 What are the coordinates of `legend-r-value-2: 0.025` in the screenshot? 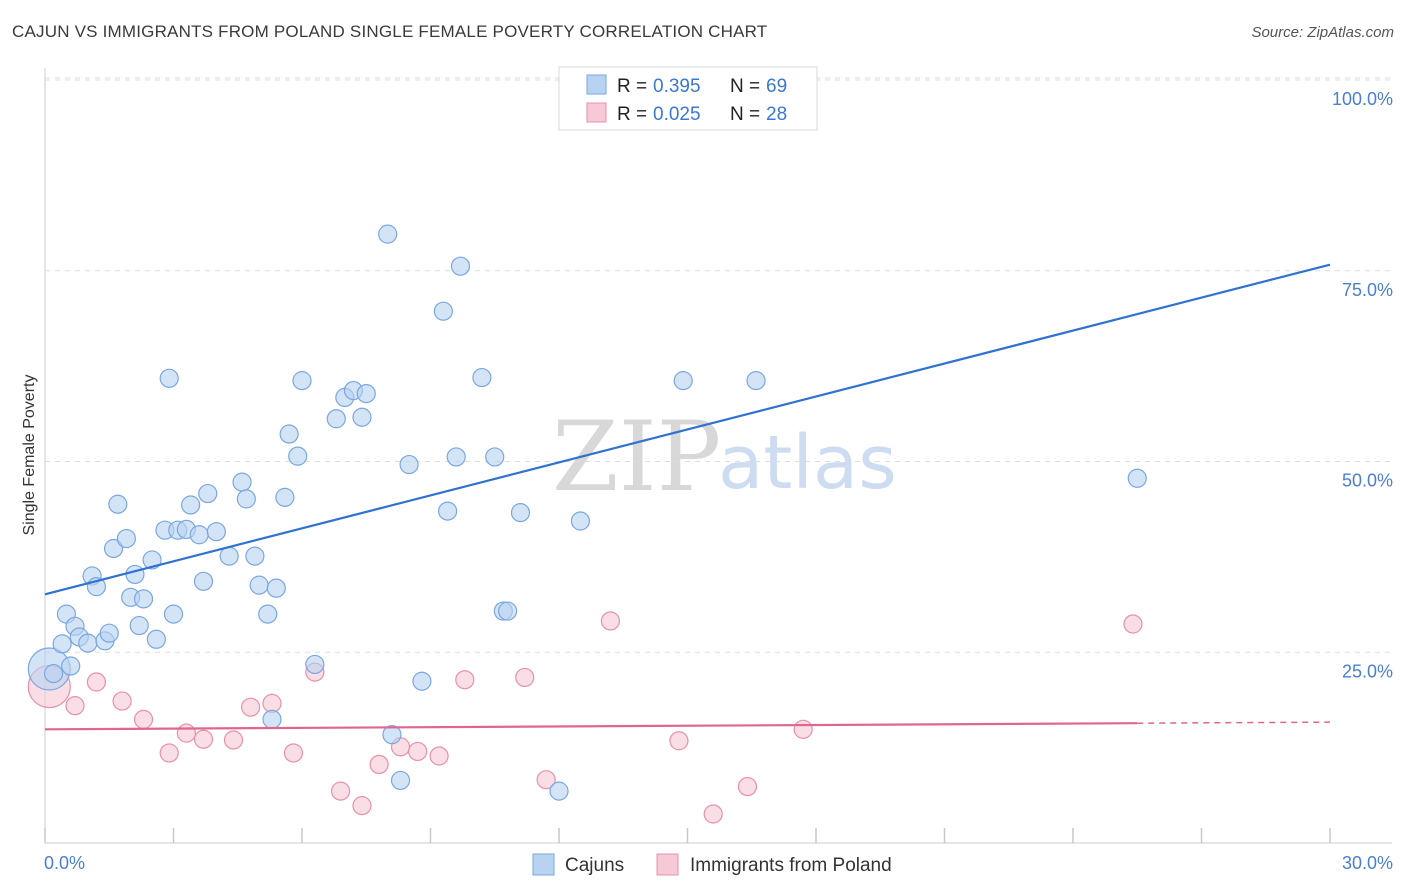 It's located at (677, 114).